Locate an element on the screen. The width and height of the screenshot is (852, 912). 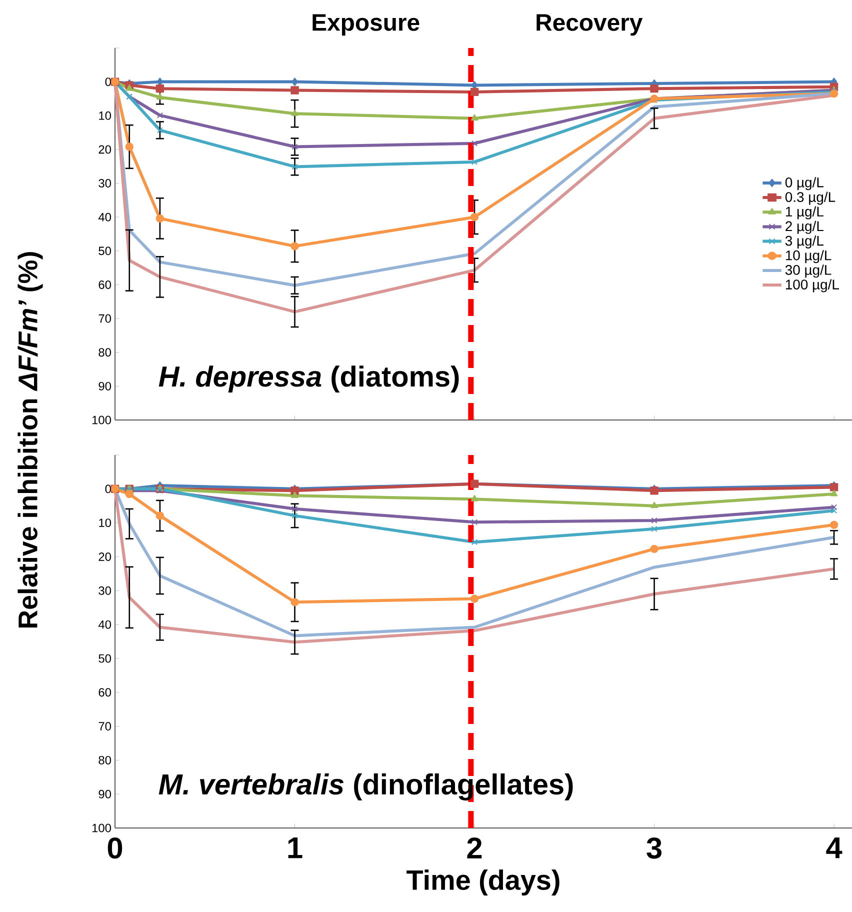
text: Recovery is located at coordinates (589, 25).